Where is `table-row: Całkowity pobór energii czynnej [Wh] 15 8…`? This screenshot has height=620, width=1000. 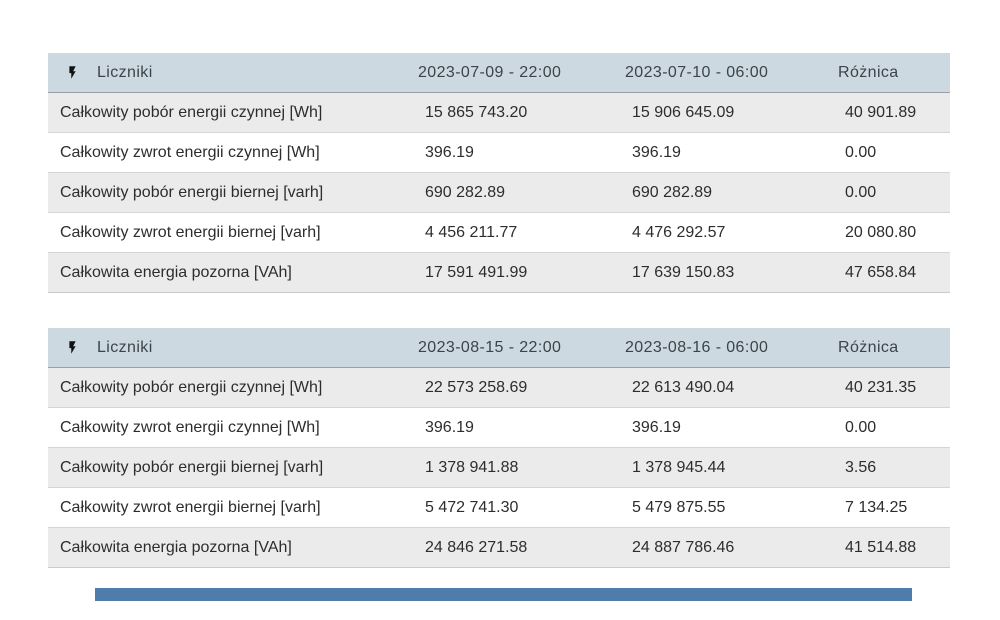
table-row: Całkowity pobór energii czynnej [Wh] 15 8… is located at coordinates (499, 113).